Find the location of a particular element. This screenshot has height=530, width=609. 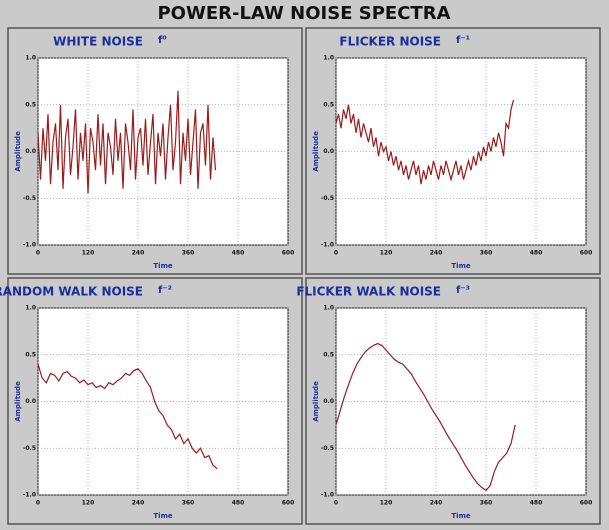

panel-title: WHITE NOISE is located at coordinates (98, 42).